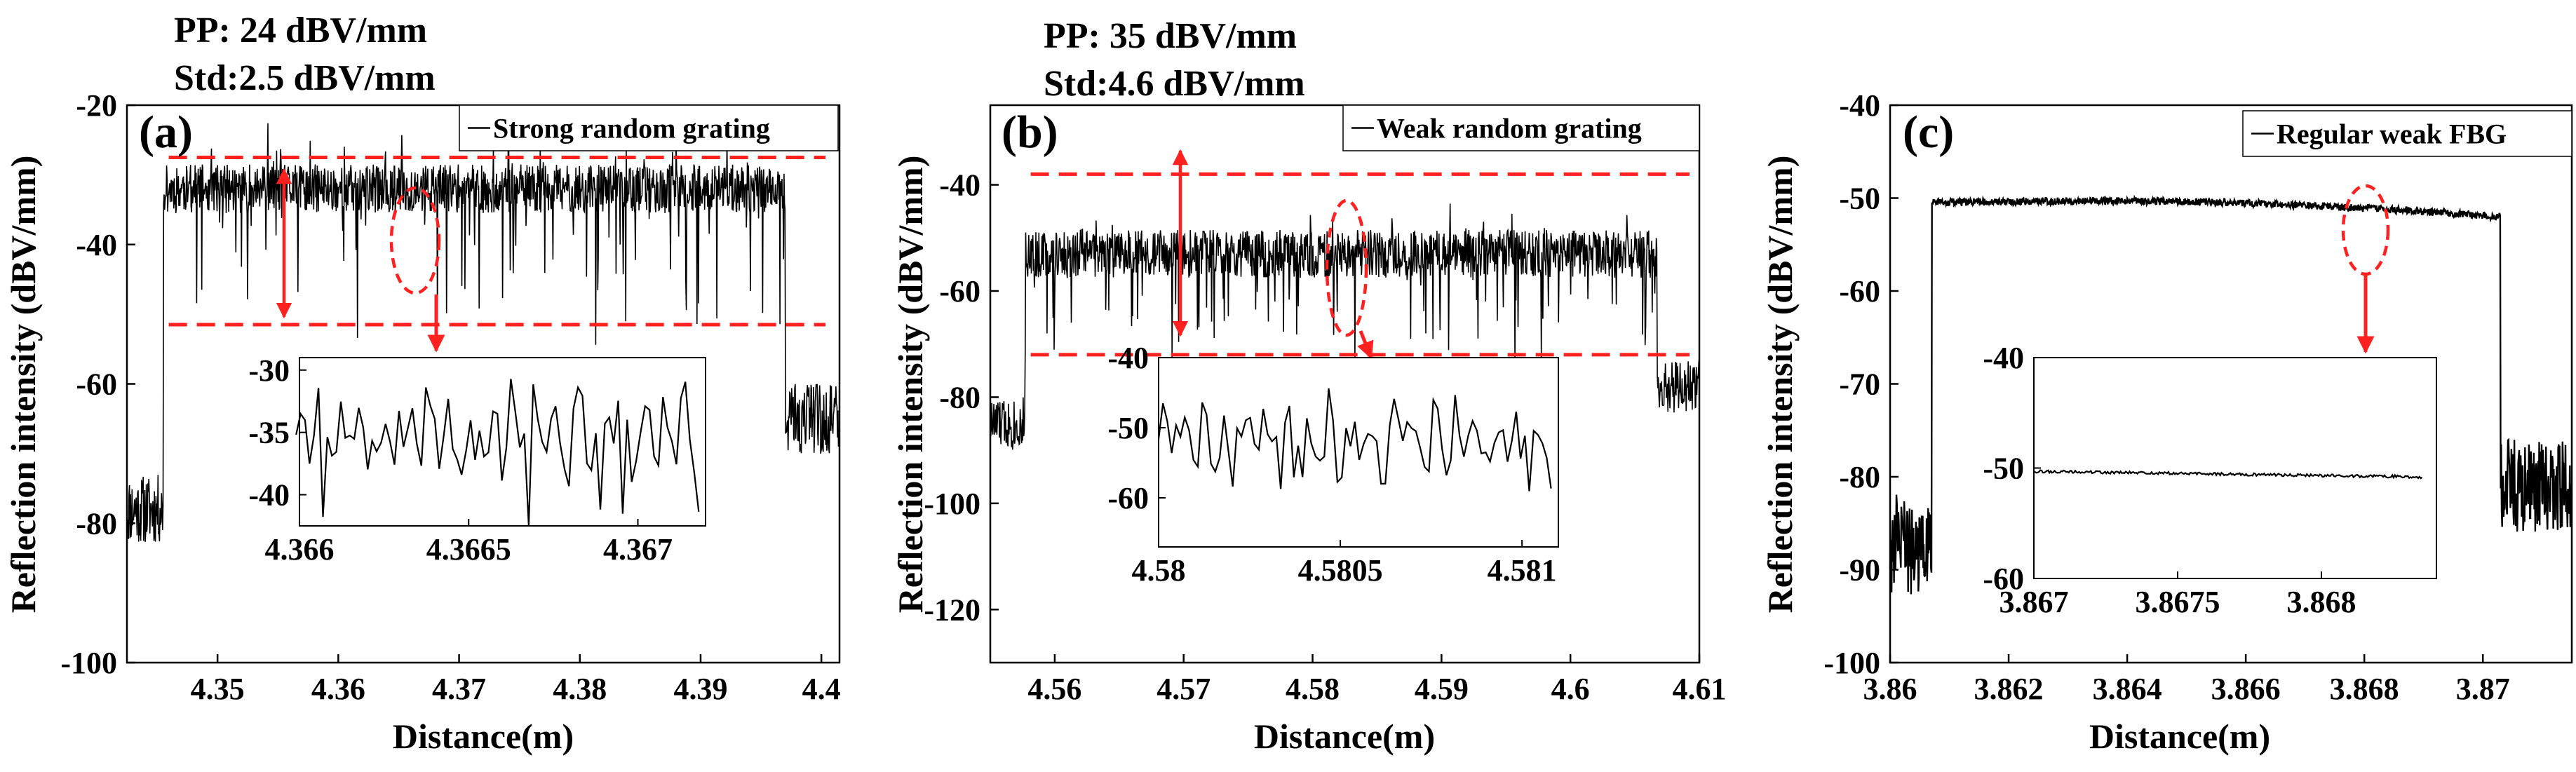 This screenshot has width=2576, height=772. What do you see at coordinates (2179, 736) in the screenshot?
I see `panel-c-x-axis-label: Distance(m)` at bounding box center [2179, 736].